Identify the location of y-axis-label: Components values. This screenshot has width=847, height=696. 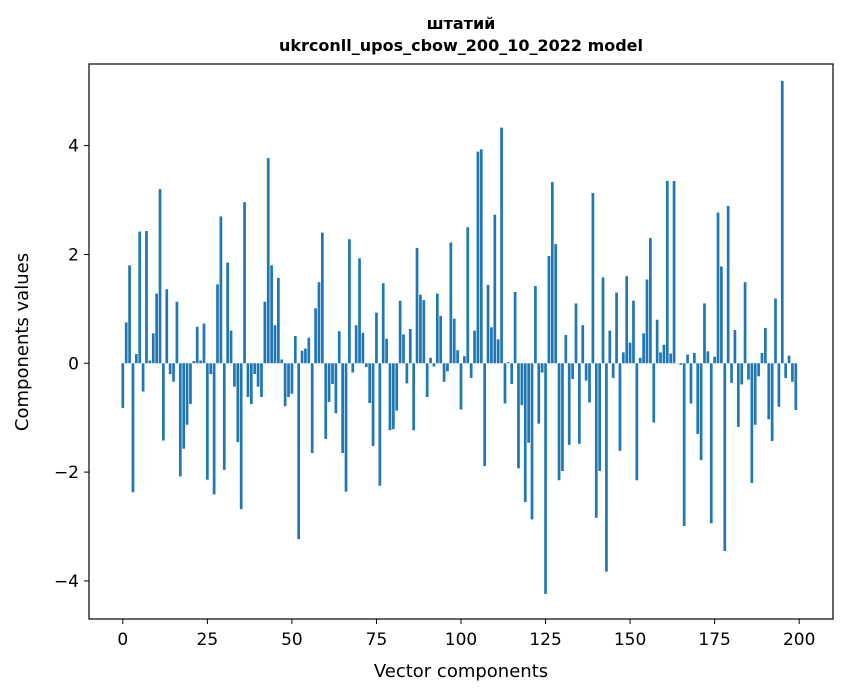
(22, 342).